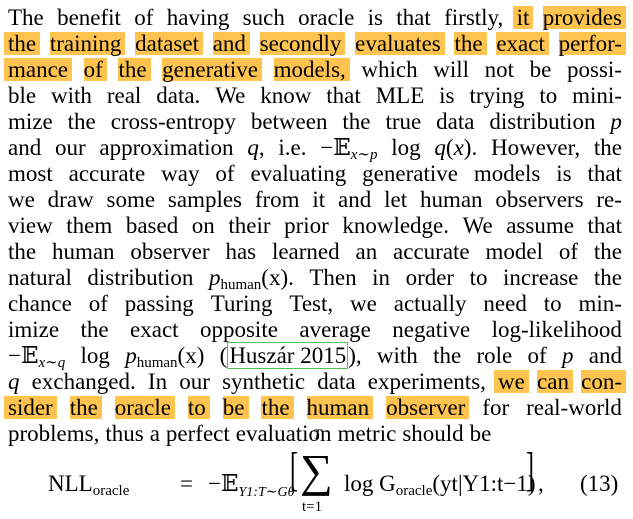 This screenshot has height=519, width=633. Describe the element at coordinates (396, 225) in the screenshot. I see `word: knowledge.` at that location.